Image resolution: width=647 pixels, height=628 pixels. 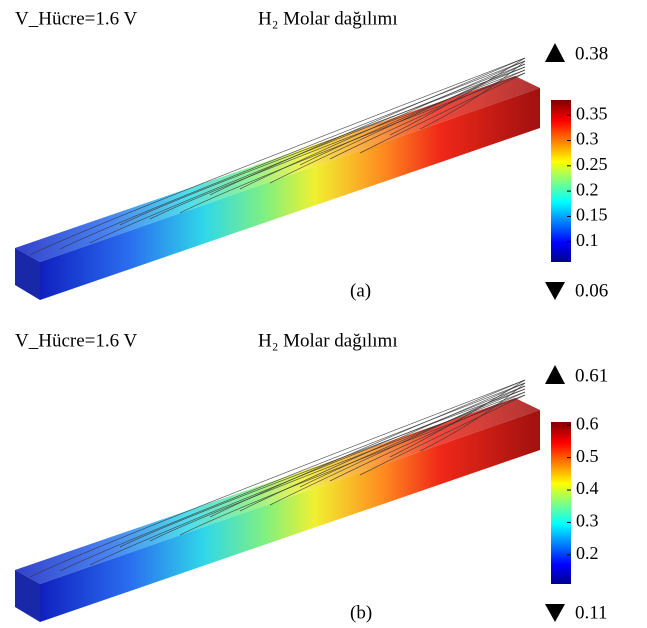 I want to click on colorbar-tick-label: 0.5, so click(x=587, y=456).